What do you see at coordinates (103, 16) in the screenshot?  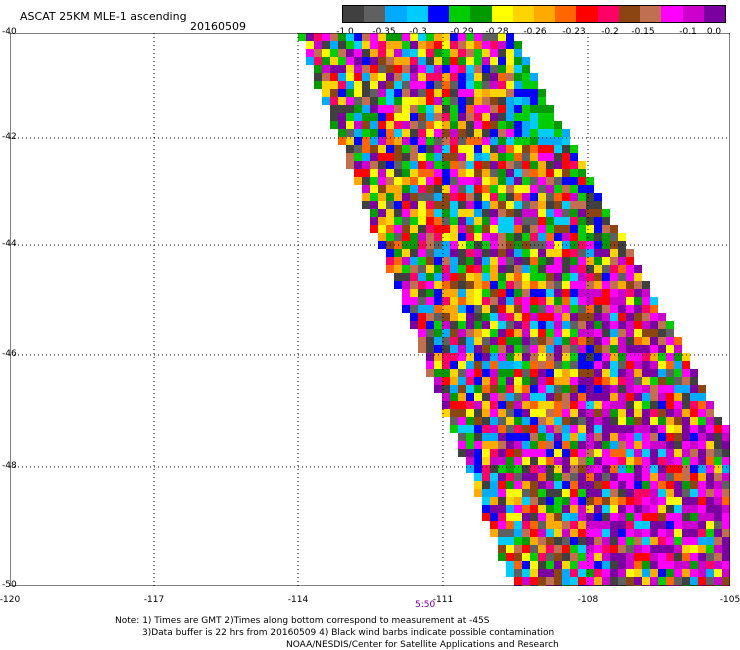 I see `map-title: ASCAT 25KM MLE-1 ascending` at bounding box center [103, 16].